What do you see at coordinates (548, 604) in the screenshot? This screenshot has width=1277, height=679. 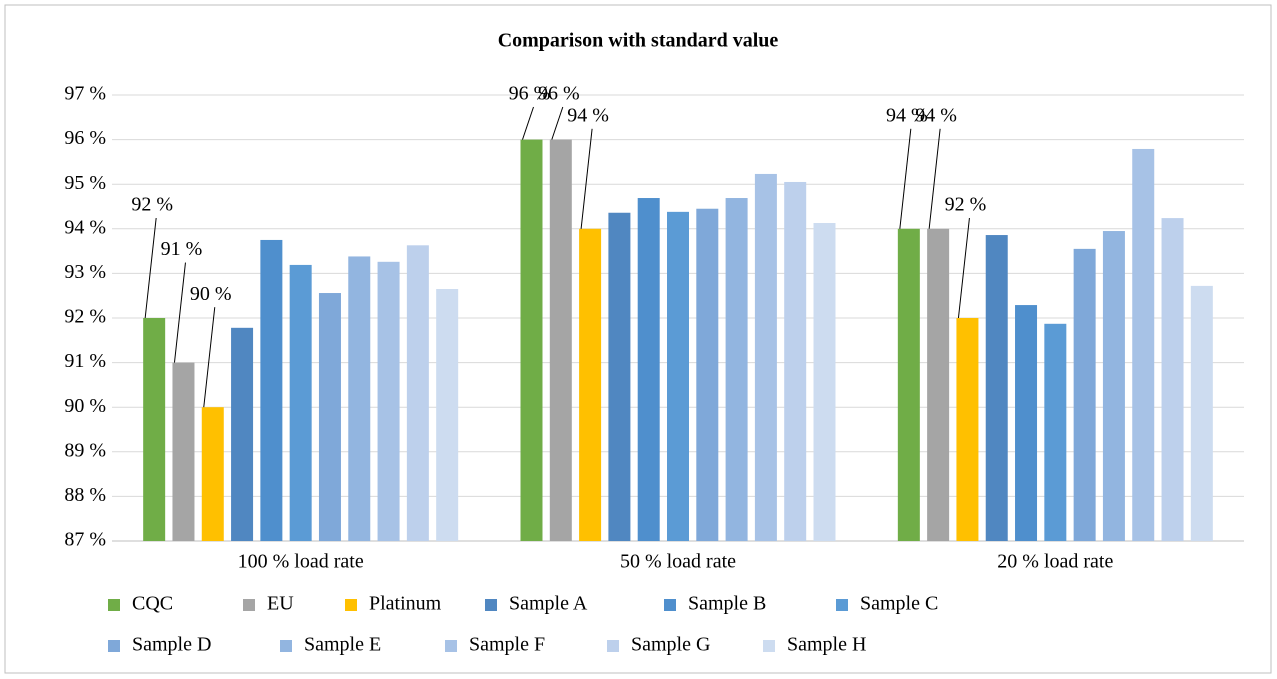 I see `legend-label: Sample A` at bounding box center [548, 604].